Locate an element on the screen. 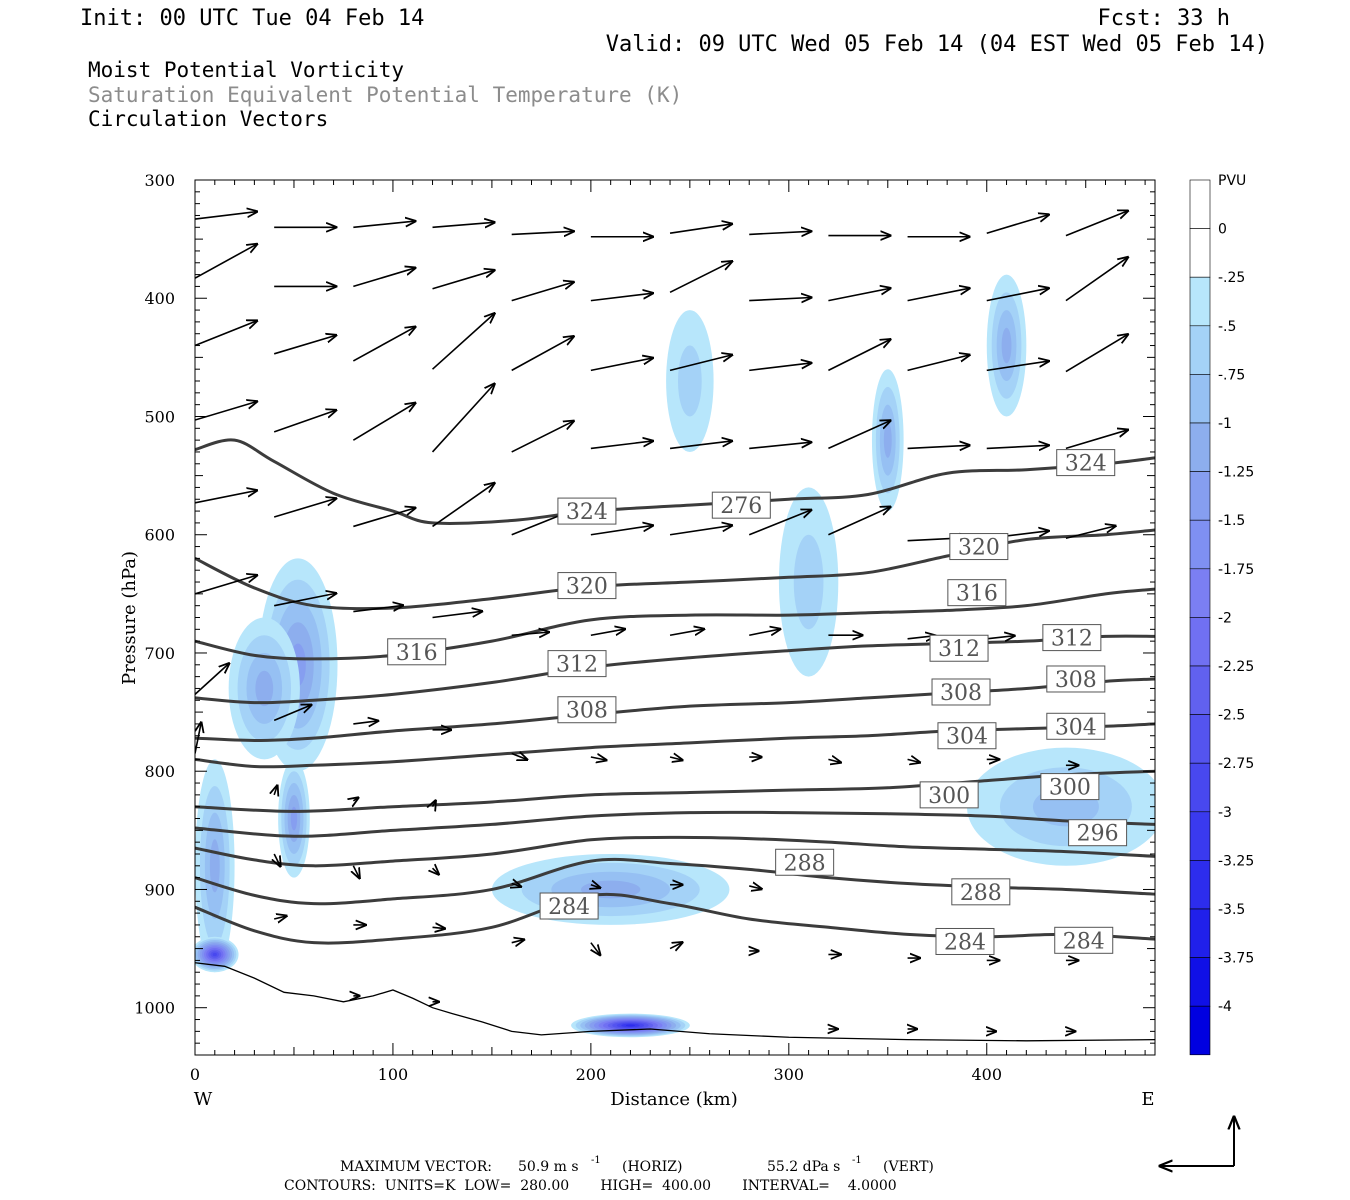 The height and width of the screenshot is (1200, 1350). contour-label-300-16: 300 is located at coordinates (1070, 787).